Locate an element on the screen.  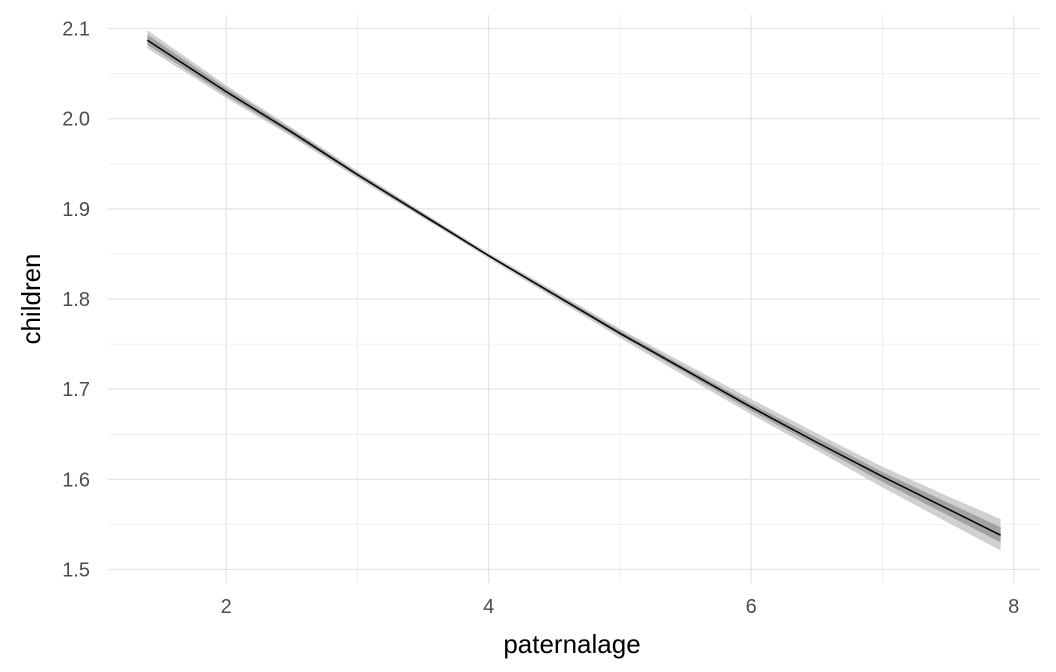
y-tick-label: 1.6 is located at coordinates (76, 480).